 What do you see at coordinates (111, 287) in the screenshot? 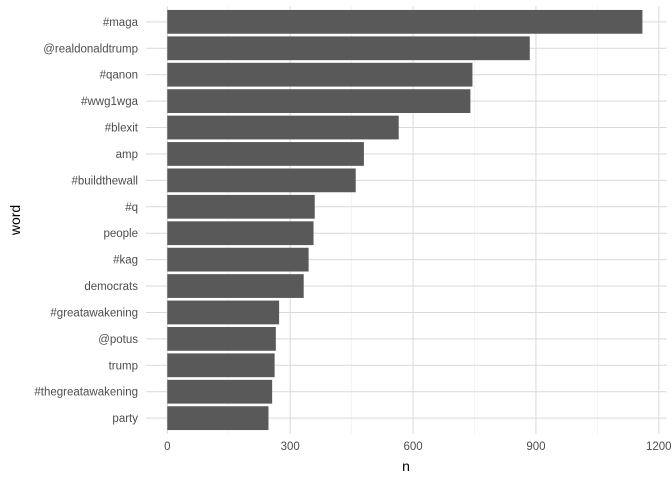
I see `y-tick-label: democrats` at bounding box center [111, 287].